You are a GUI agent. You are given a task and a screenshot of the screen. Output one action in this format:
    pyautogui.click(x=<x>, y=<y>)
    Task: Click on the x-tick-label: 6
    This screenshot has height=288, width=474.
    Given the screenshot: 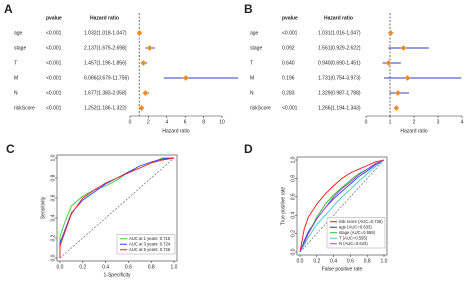 What is the action you would take?
    pyautogui.click(x=185, y=122)
    